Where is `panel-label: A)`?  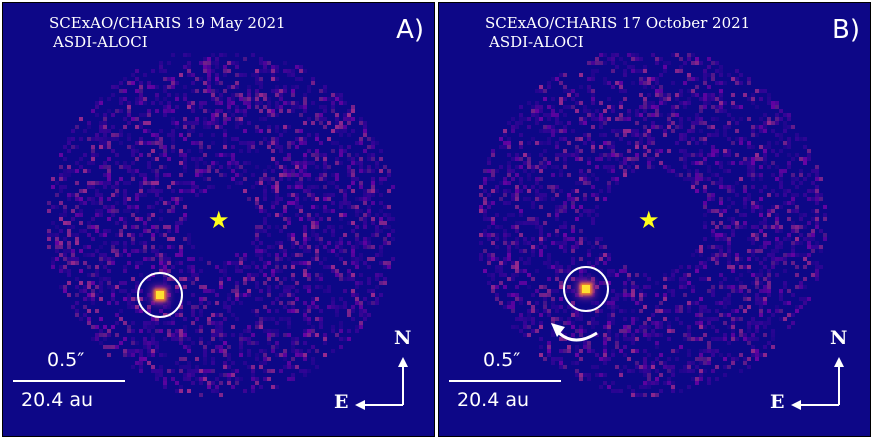
panel-label: A) is located at coordinates (410, 30).